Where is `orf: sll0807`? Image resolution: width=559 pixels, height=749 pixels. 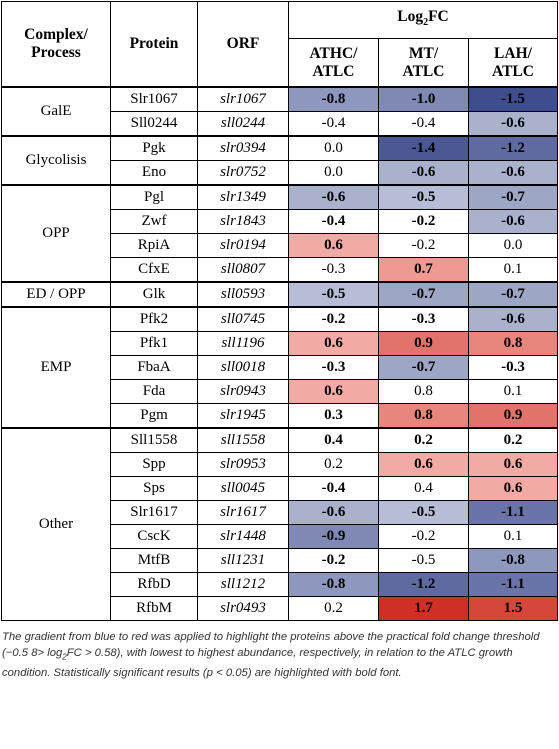
orf: sll0807 is located at coordinates (243, 270).